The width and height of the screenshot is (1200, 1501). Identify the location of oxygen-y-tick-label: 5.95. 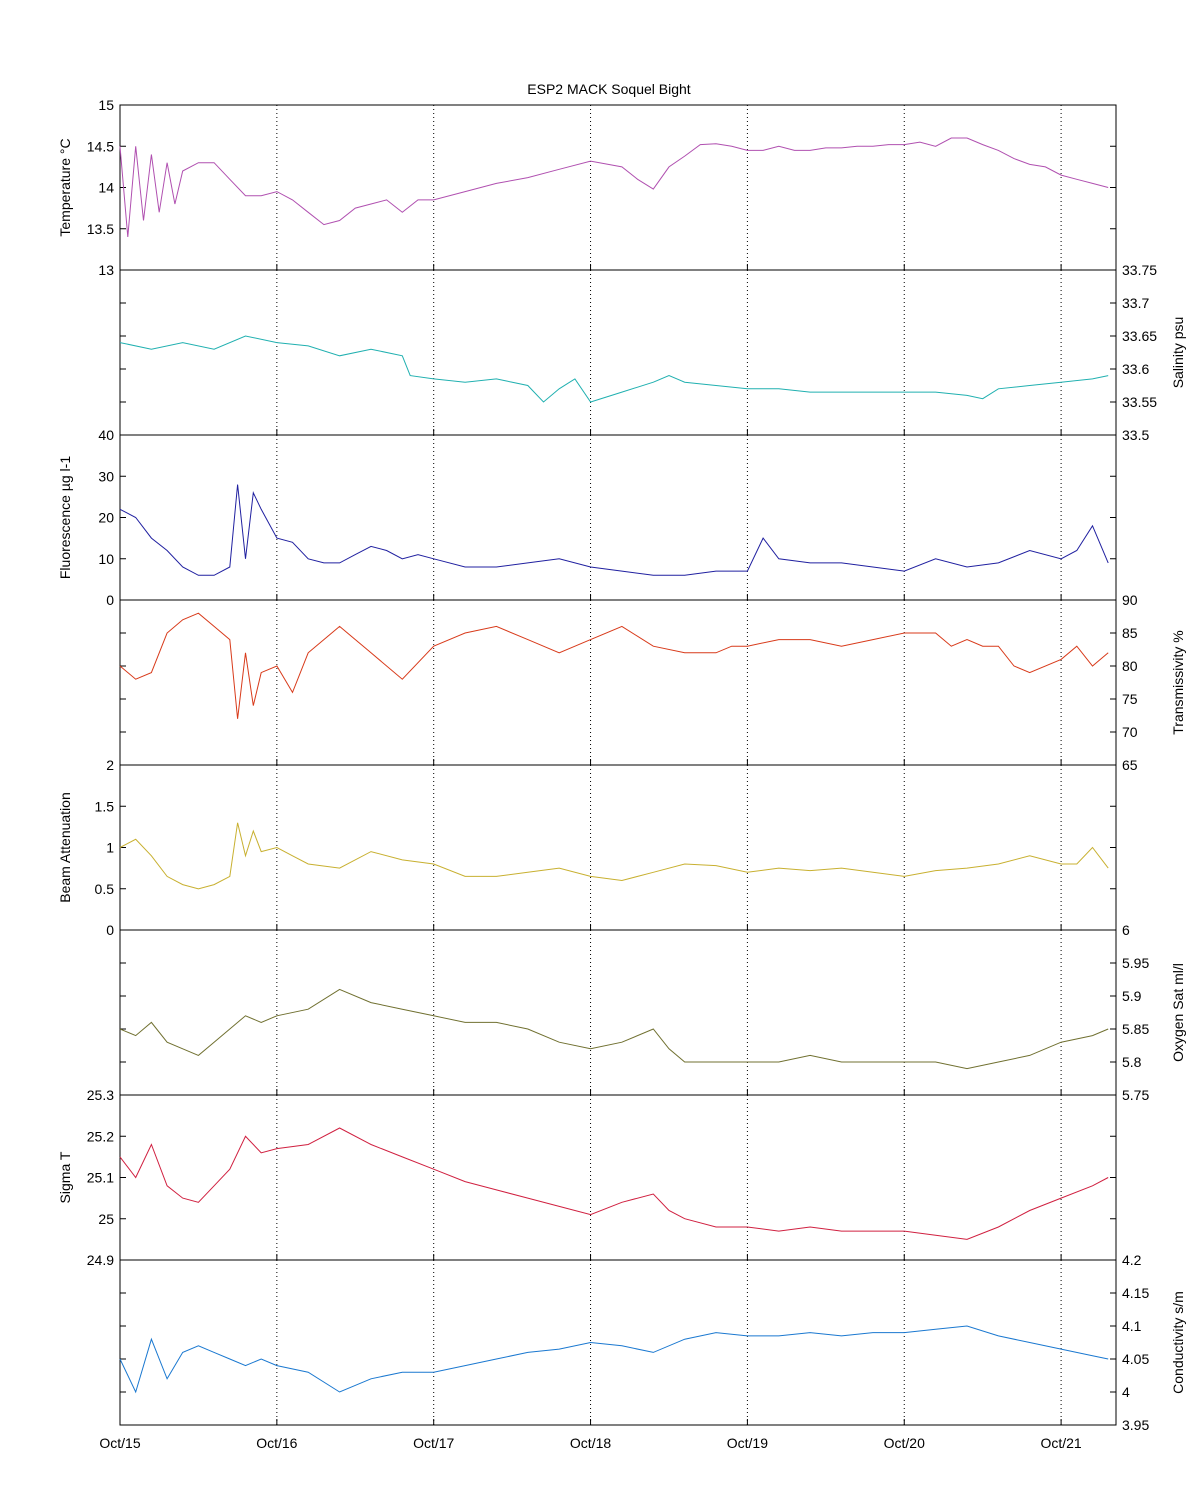
(1135, 963).